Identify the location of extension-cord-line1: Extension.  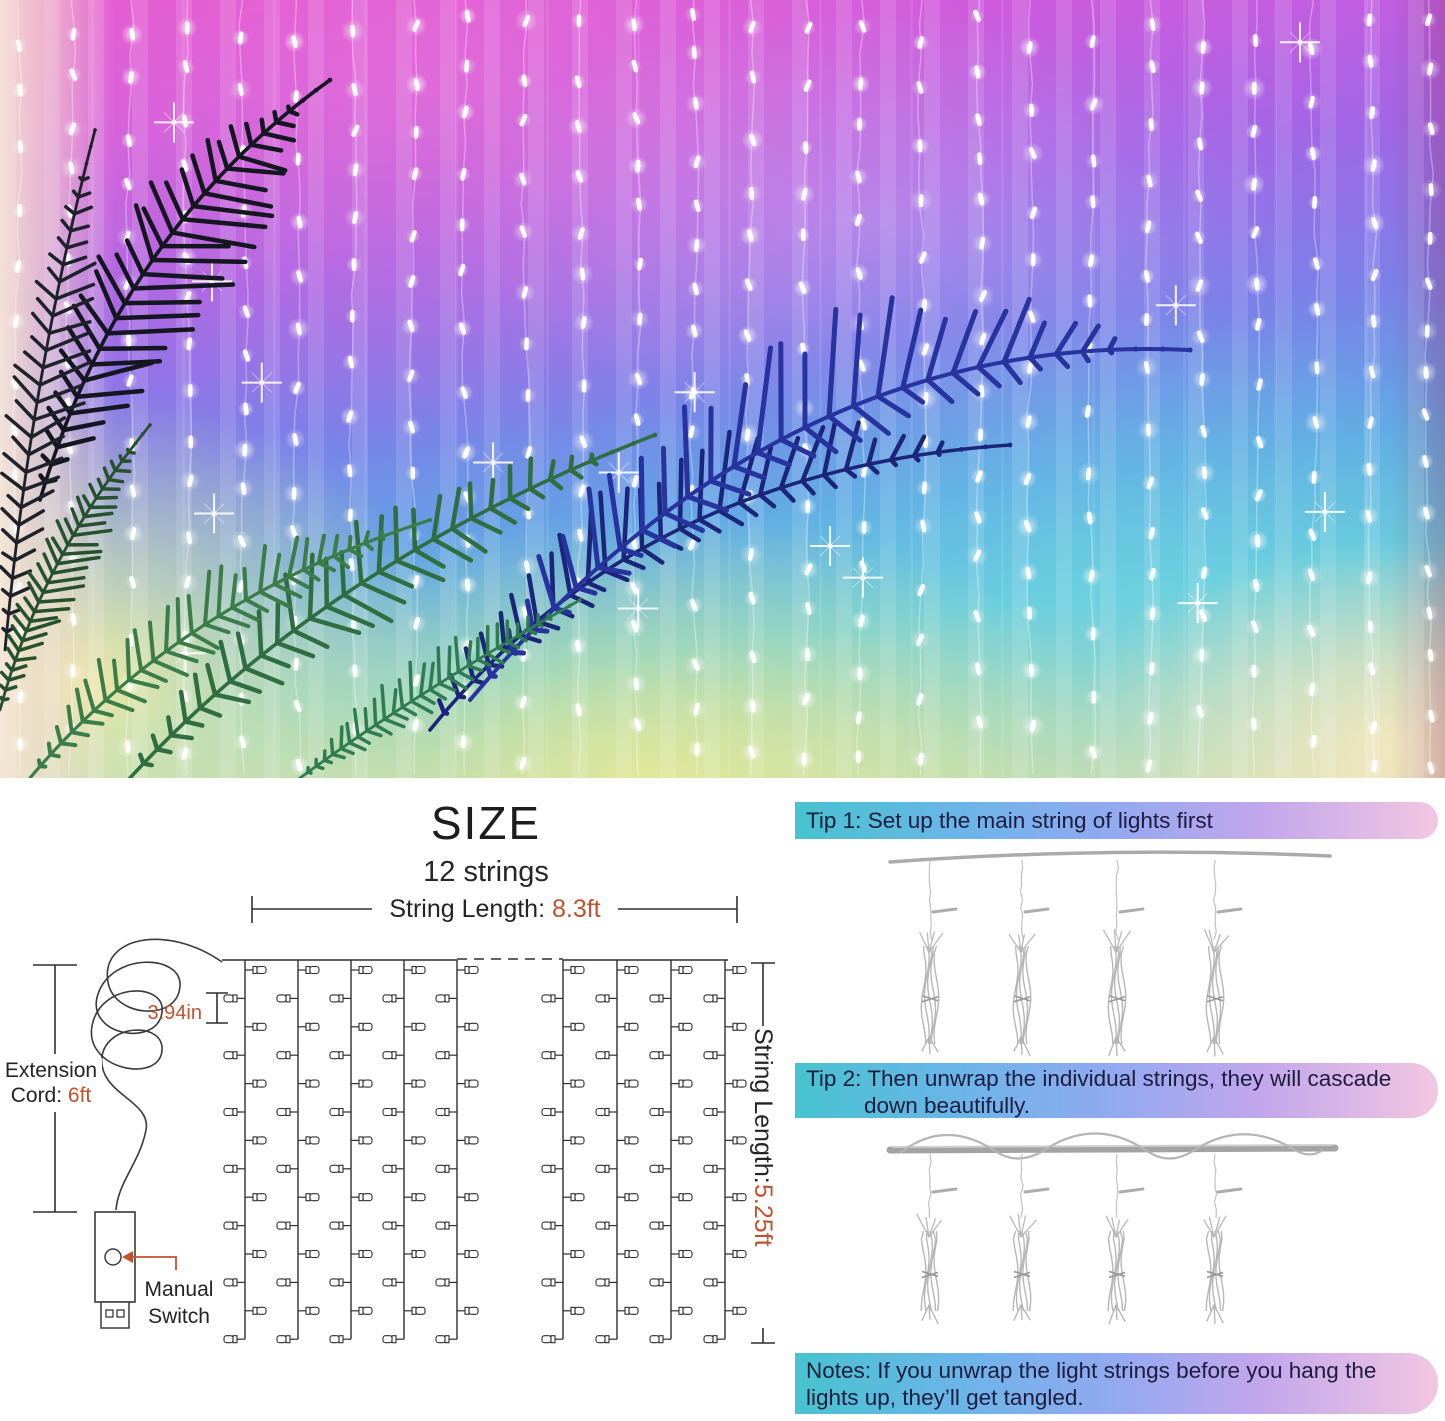
(51, 1070).